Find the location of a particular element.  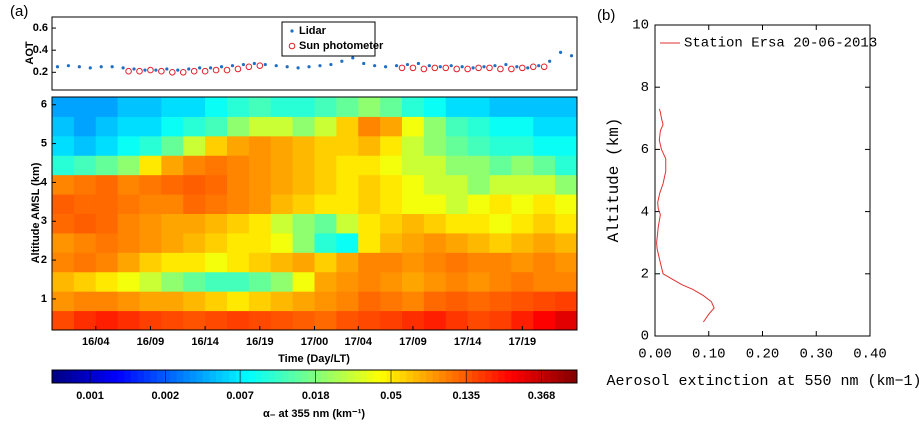

x-tick-label: 0.10 is located at coordinates (709, 355).